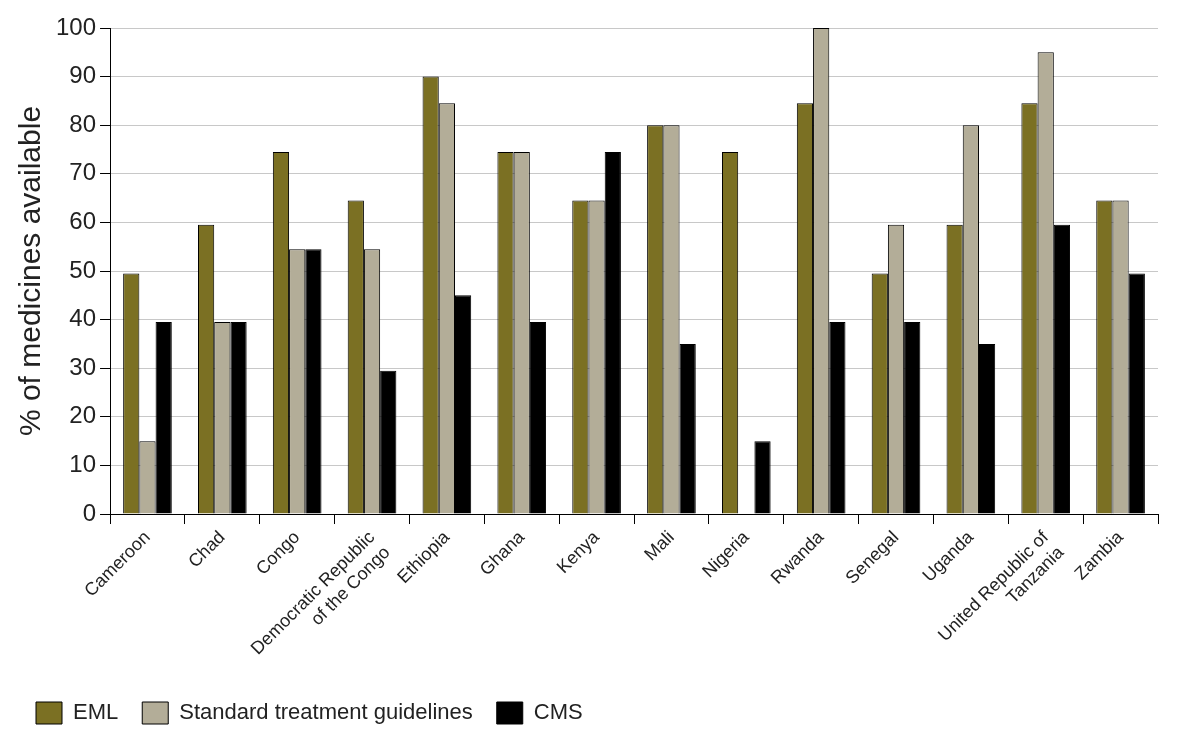  Describe the element at coordinates (83, 464) in the screenshot. I see `y-tick-label: 10` at that location.